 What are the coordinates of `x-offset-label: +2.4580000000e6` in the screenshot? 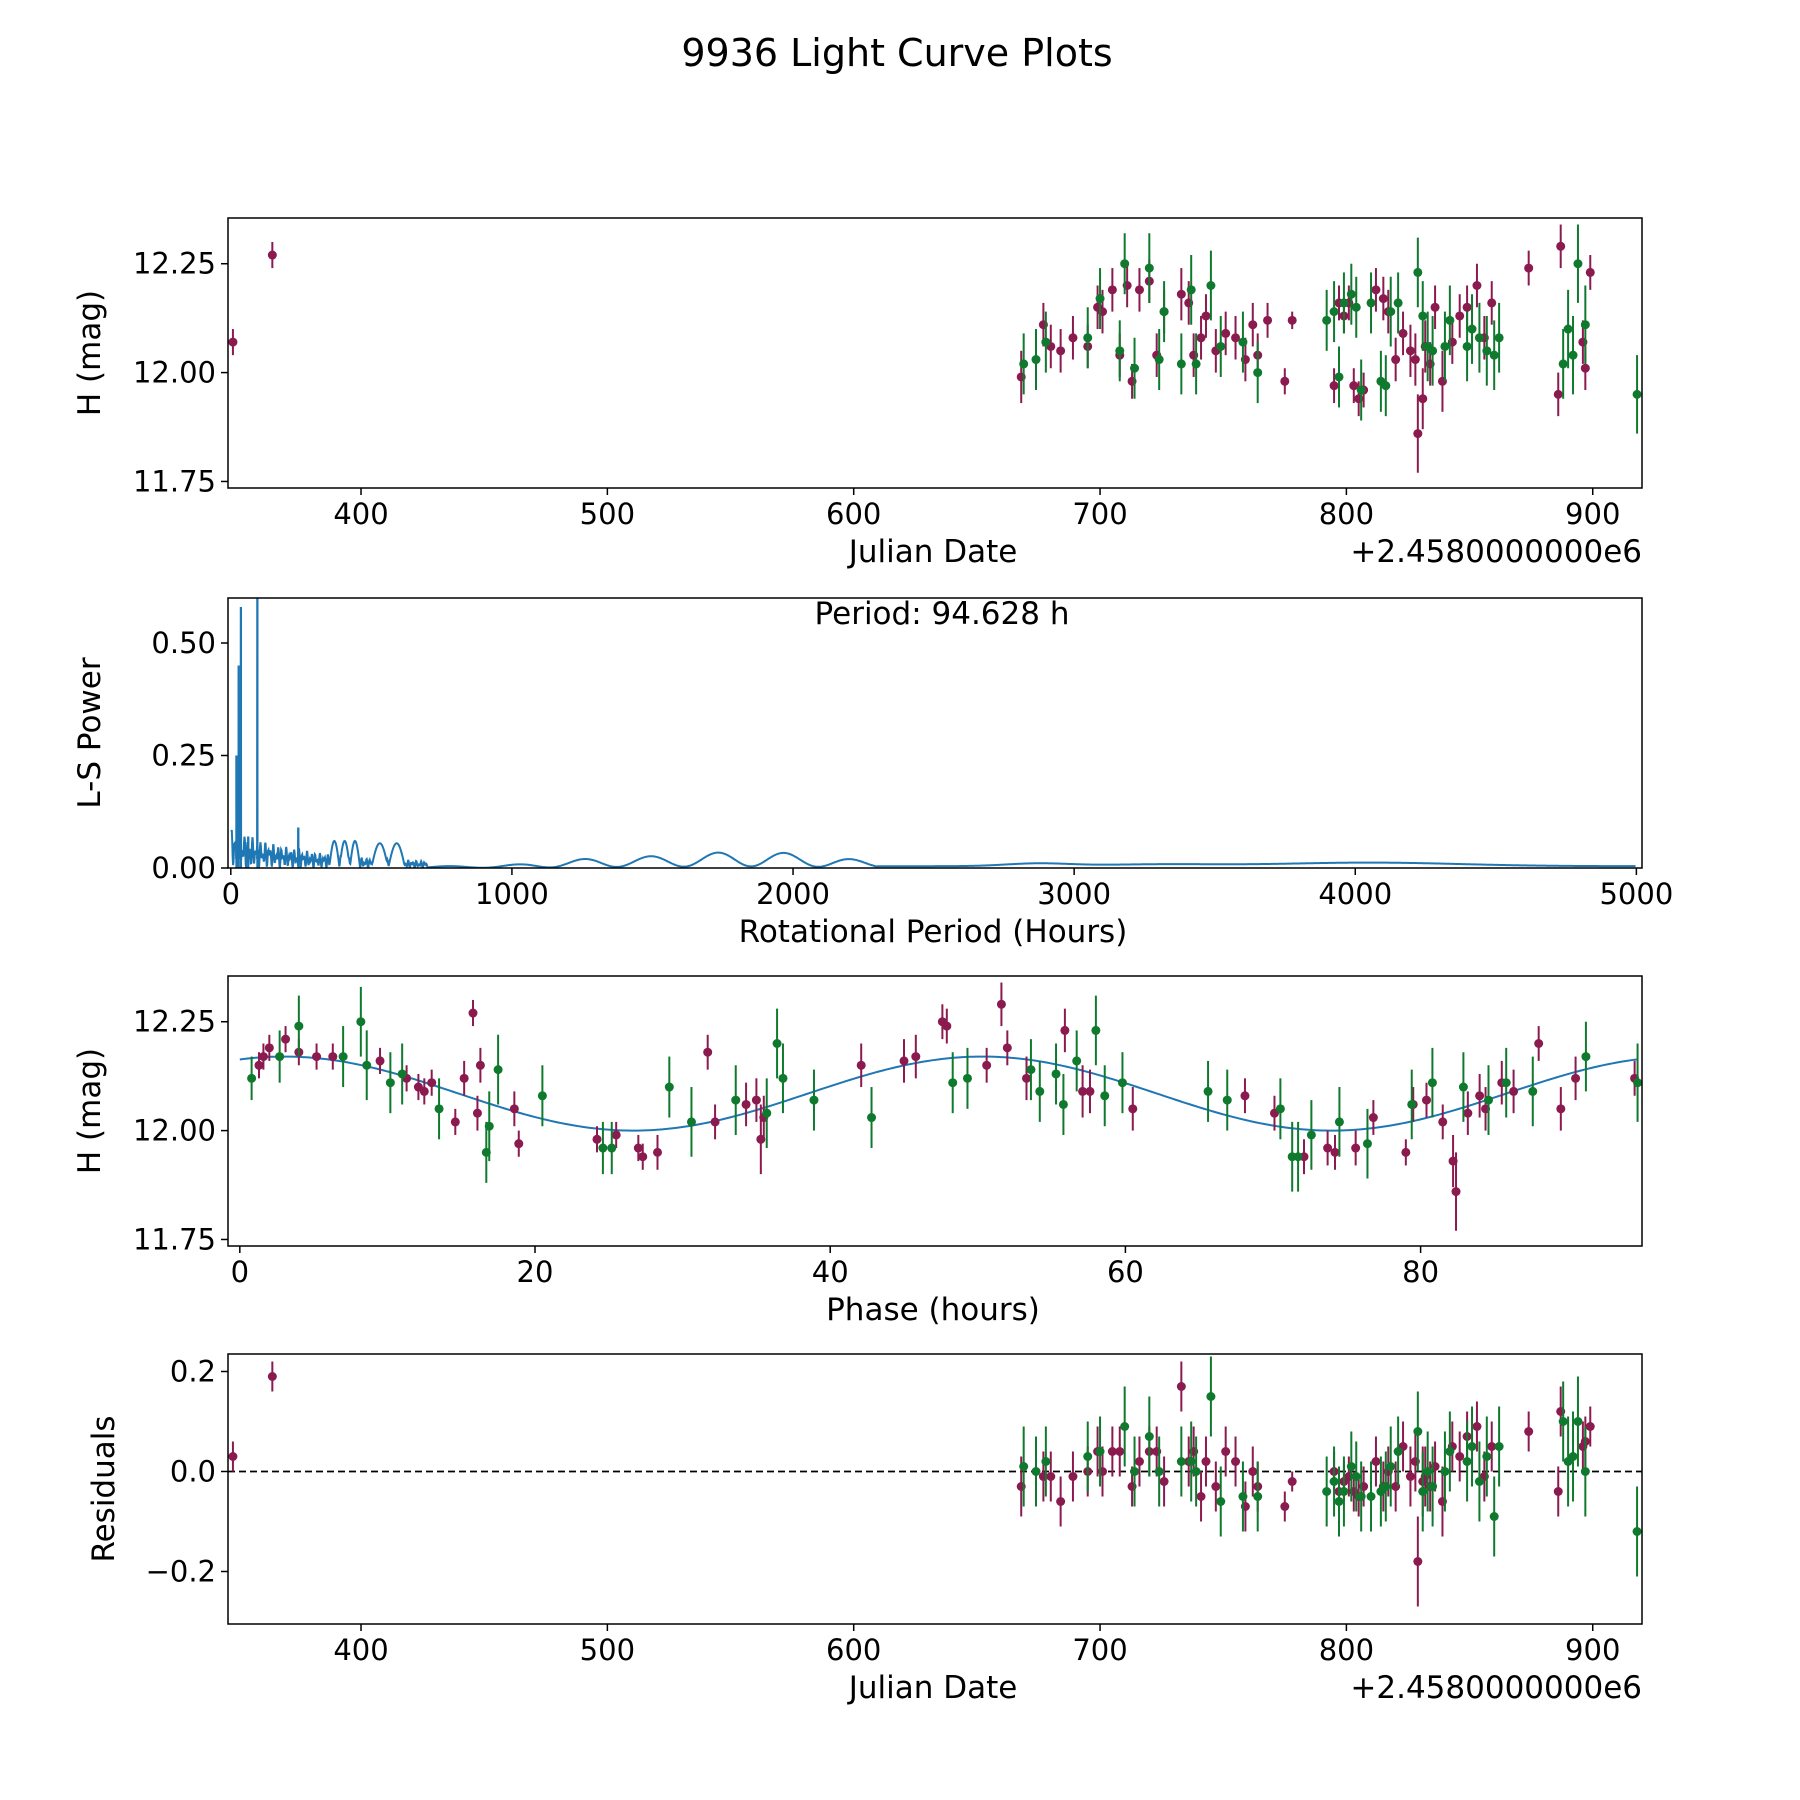 It's located at (1496, 552).